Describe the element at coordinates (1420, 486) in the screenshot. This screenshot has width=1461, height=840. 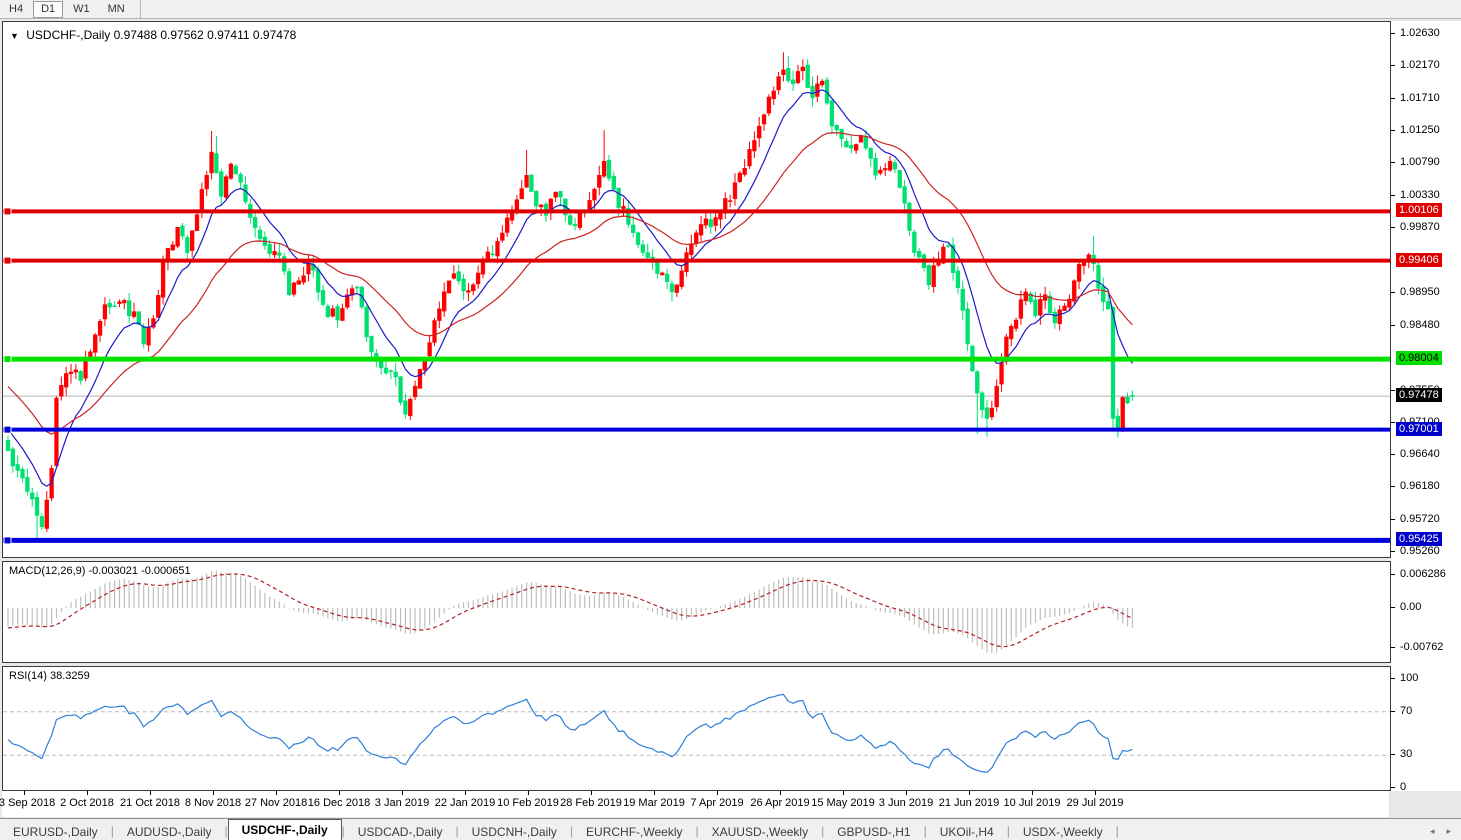
I see `price-axis-label: 0.96180` at that location.